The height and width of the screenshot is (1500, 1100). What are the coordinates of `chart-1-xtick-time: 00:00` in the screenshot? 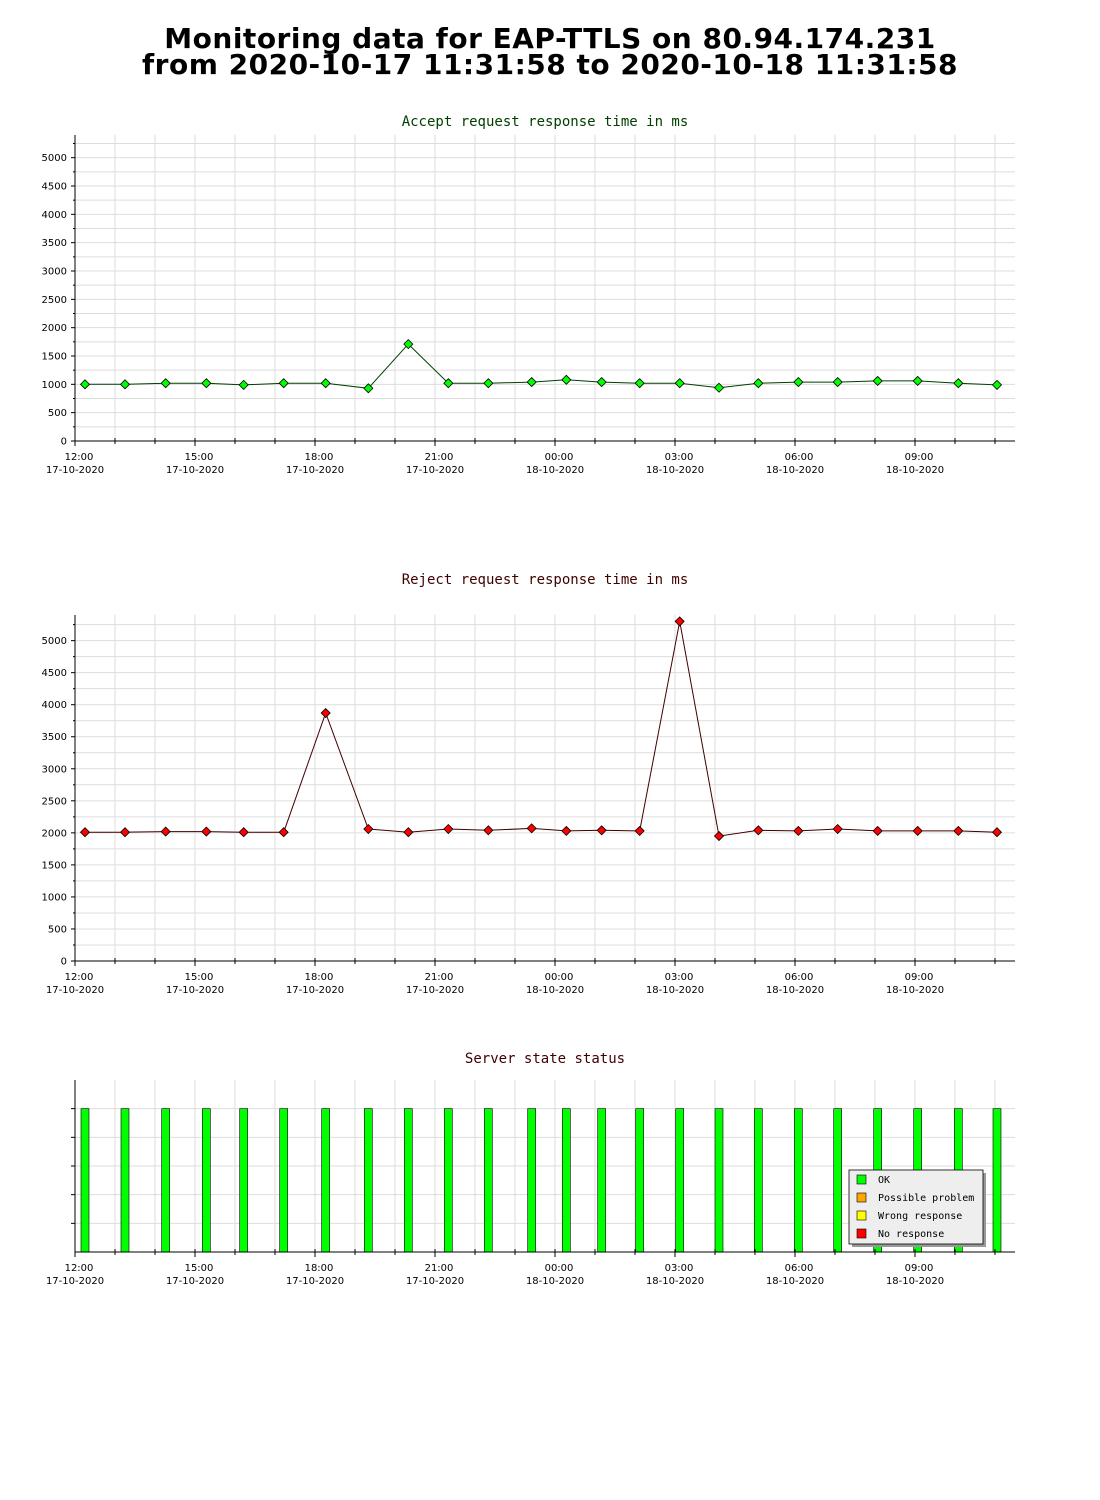 It's located at (559, 977).